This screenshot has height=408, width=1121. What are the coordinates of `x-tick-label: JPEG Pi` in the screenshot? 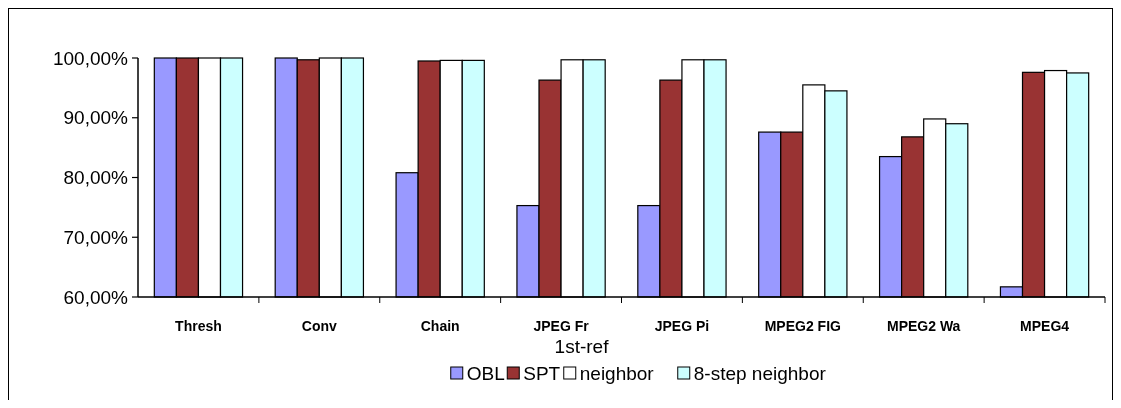 It's located at (682, 326).